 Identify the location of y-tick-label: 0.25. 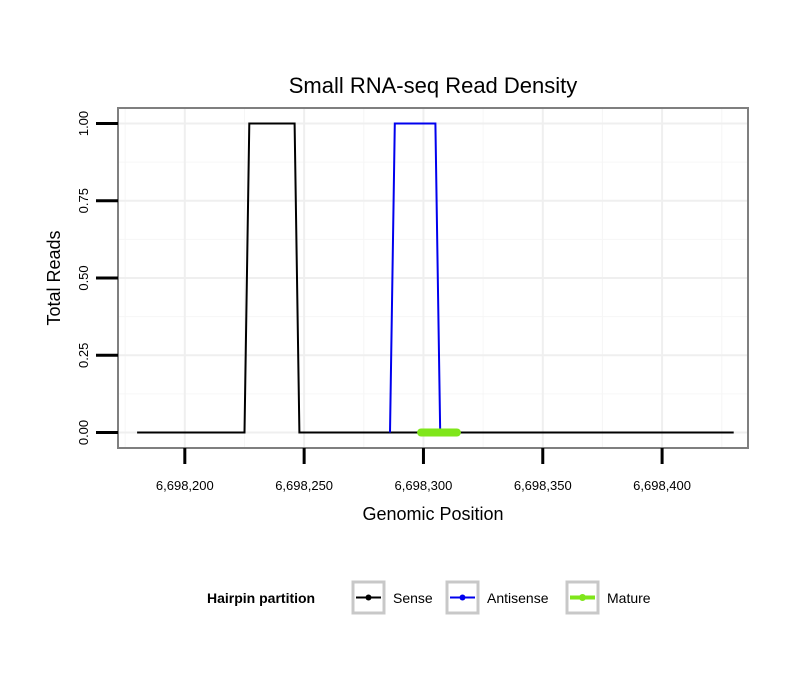
(83, 355).